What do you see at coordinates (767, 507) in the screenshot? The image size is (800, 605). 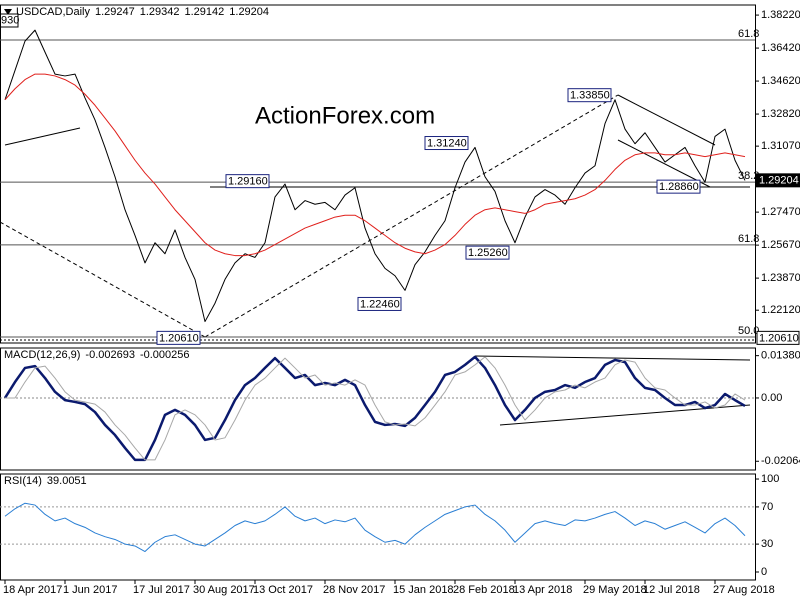 I see `y-tick-label: 70` at bounding box center [767, 507].